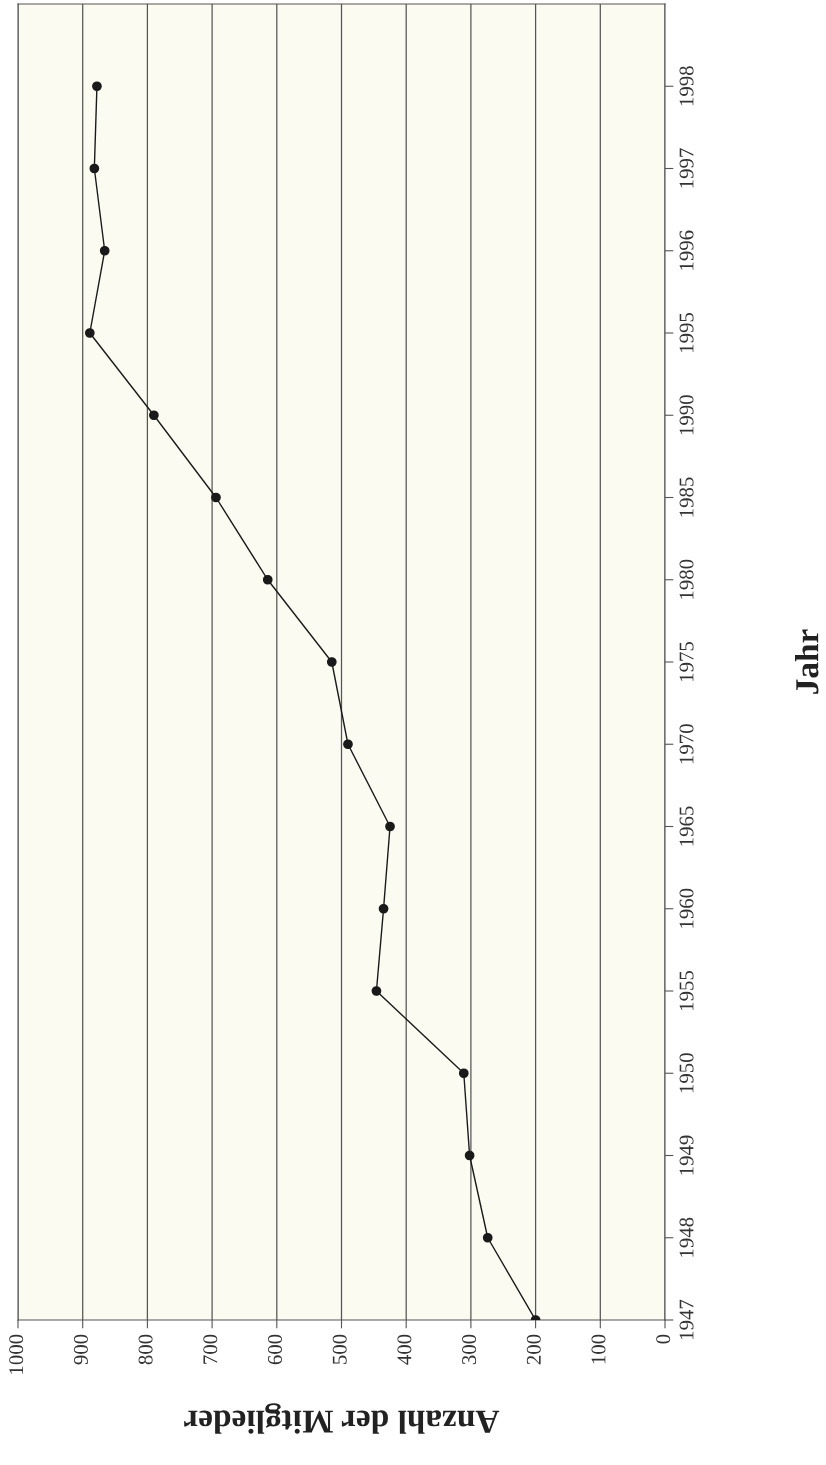 This screenshot has height=1465, width=826. What do you see at coordinates (210, 1349) in the screenshot?
I see `x-tick-label: 700` at bounding box center [210, 1349].